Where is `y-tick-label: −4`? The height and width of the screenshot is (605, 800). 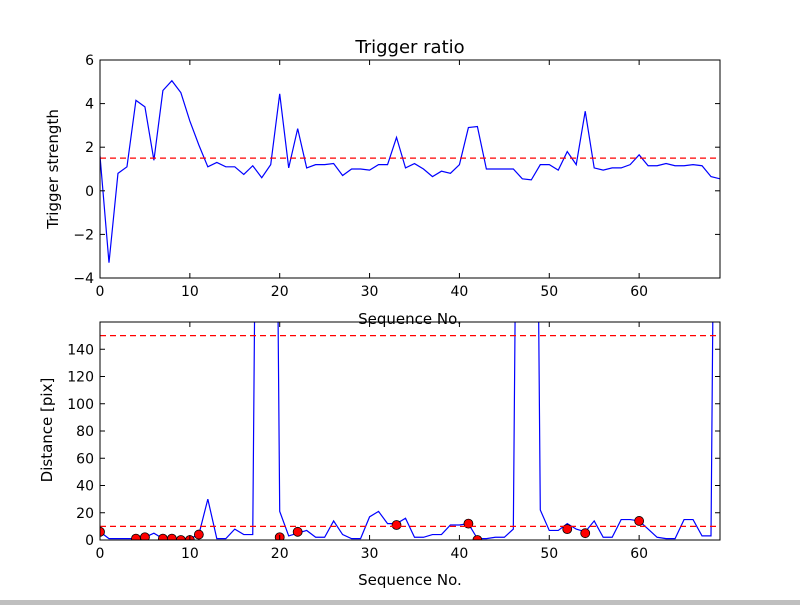 y-tick-label: −4 is located at coordinates (83, 279).